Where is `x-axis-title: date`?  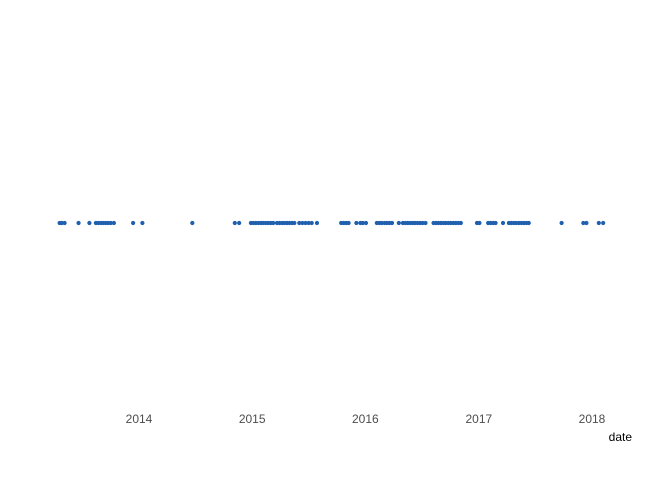 x-axis-title: date is located at coordinates (621, 437).